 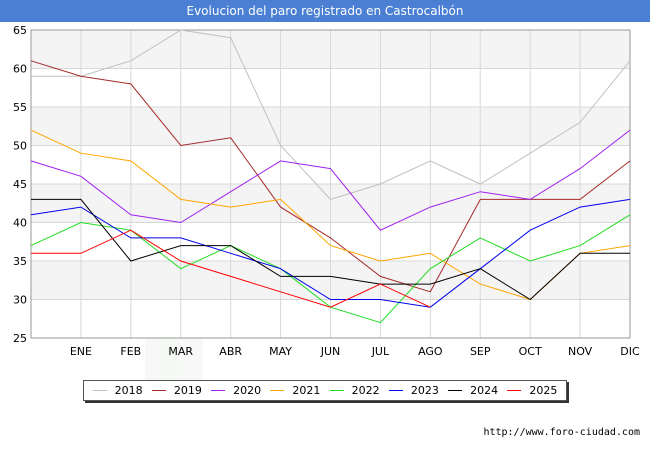 I want to click on legend-label: 2019, so click(x=187, y=390).